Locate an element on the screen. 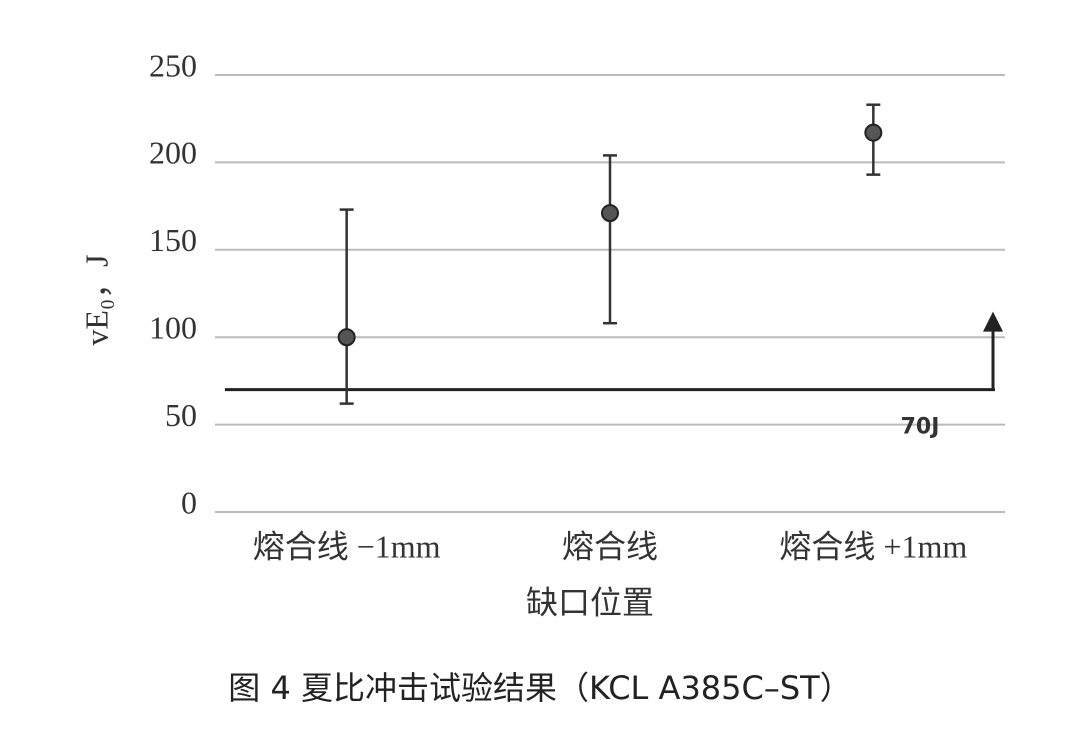 The image size is (1080, 746). chart-title: 图 4 夏比冲击试验结果（KCL A385C–ST） is located at coordinates (539, 688).